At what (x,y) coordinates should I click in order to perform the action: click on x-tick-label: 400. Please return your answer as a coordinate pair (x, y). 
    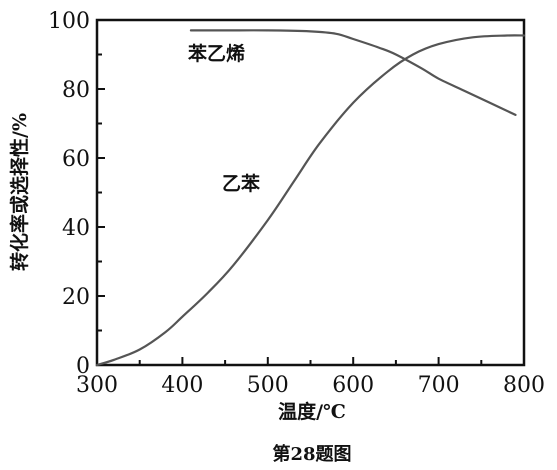
    Looking at the image, I should click on (182, 385).